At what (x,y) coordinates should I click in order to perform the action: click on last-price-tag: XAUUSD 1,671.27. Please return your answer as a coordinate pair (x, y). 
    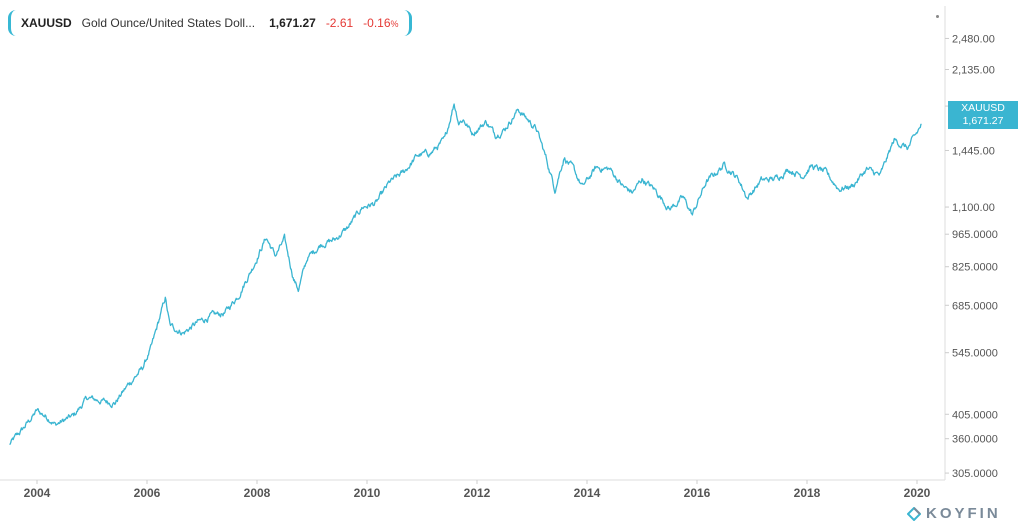
    Looking at the image, I should click on (983, 115).